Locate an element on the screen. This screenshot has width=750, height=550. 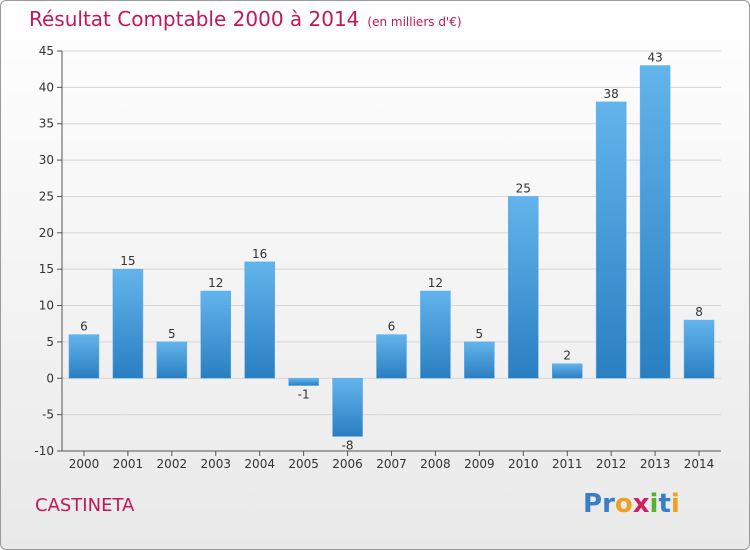
x-tick-label: 2006 is located at coordinates (347, 464).